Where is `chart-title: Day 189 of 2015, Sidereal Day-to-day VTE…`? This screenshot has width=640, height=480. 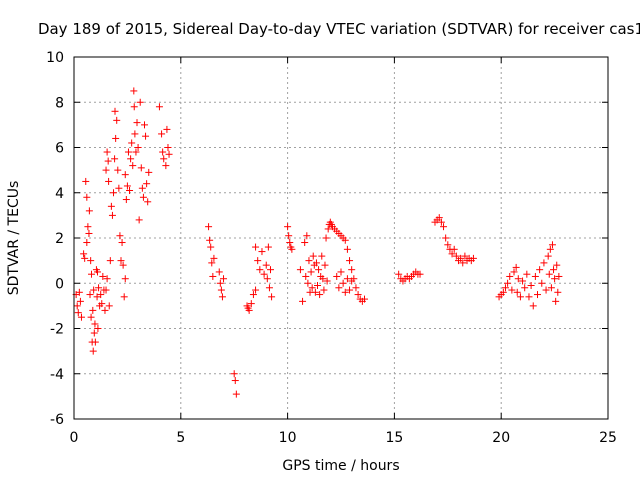
chart-title: Day 189 of 2015, Sidereal Day-to-day VTE… is located at coordinates (339, 29).